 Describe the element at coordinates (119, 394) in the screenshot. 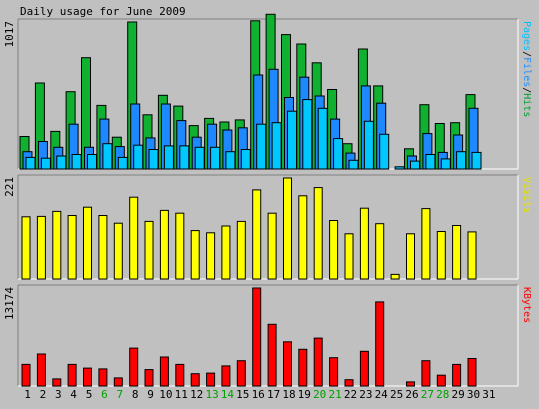

I see `x-tick-label-day-7: 7` at that location.